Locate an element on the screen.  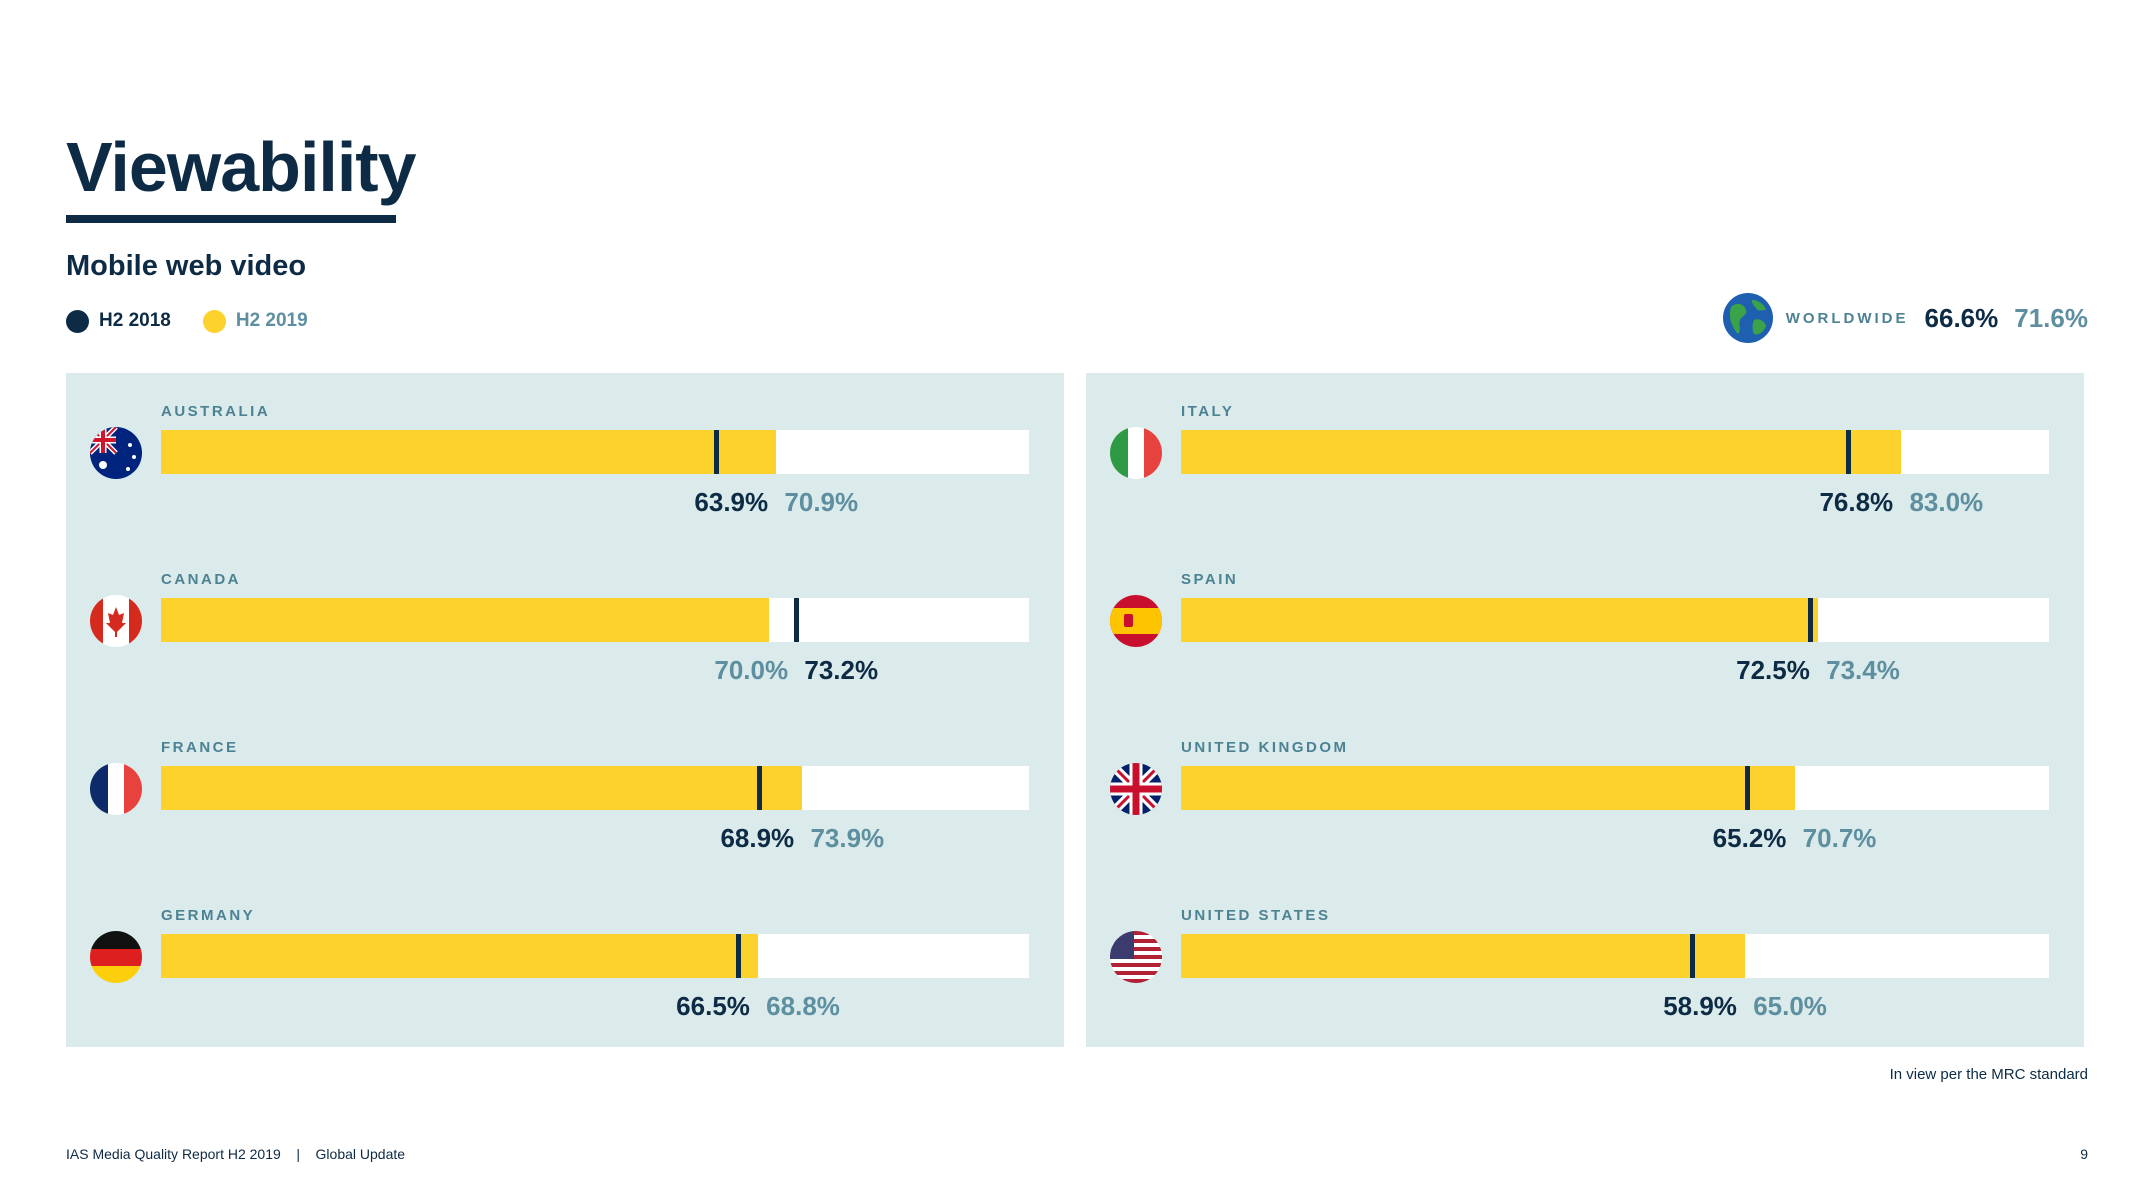
country-row-united-kingdom: UNITED KINGDOM 65.2% 70.7% is located at coordinates (1585, 793).